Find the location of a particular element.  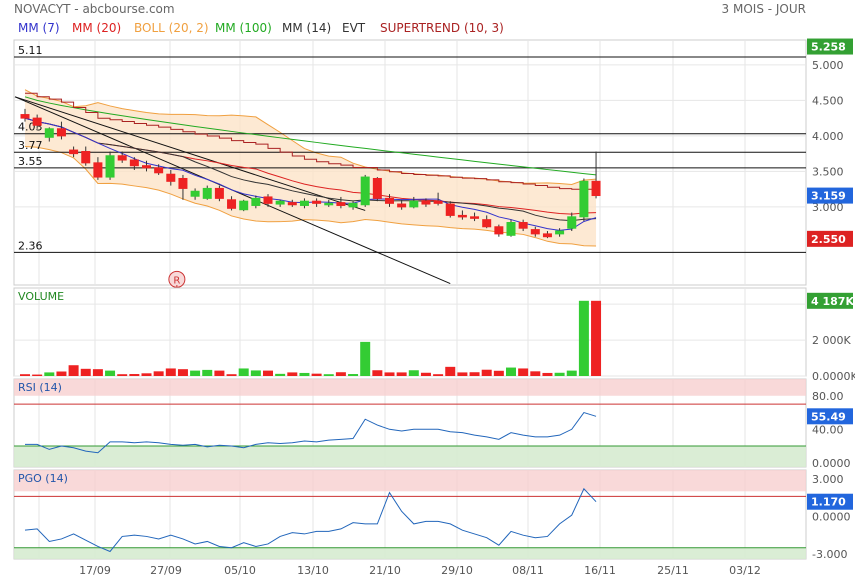

y-tick-label: 2 000K is located at coordinates (831, 340).